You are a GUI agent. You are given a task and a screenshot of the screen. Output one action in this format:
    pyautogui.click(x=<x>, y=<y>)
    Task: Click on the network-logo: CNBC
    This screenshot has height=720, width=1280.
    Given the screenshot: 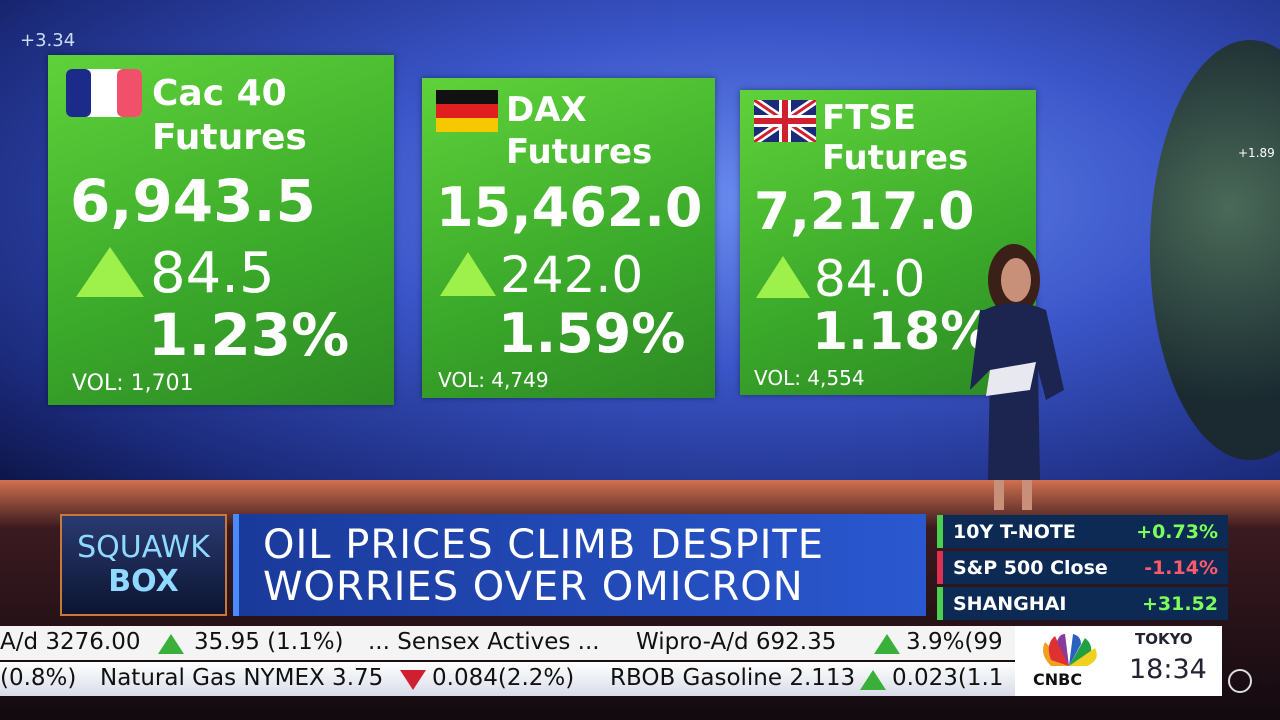 What is the action you would take?
    pyautogui.click(x=1058, y=679)
    